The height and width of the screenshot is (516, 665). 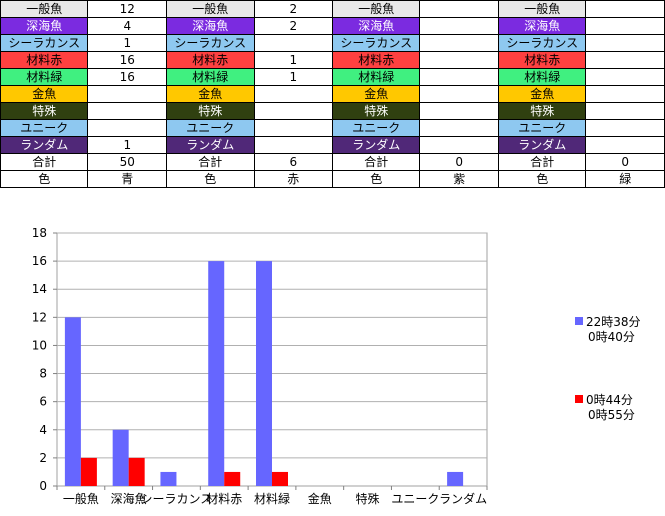 What do you see at coordinates (127, 77) in the screenshot?
I see `value-cell-green: 16` at bounding box center [127, 77].